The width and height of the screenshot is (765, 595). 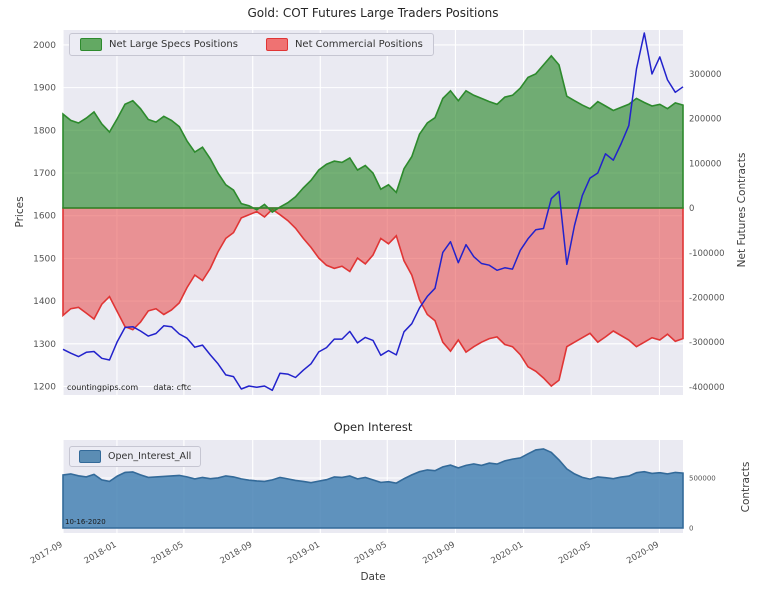 I want to click on legend-label-open-interest: Open_Interest_All, so click(x=150, y=456).